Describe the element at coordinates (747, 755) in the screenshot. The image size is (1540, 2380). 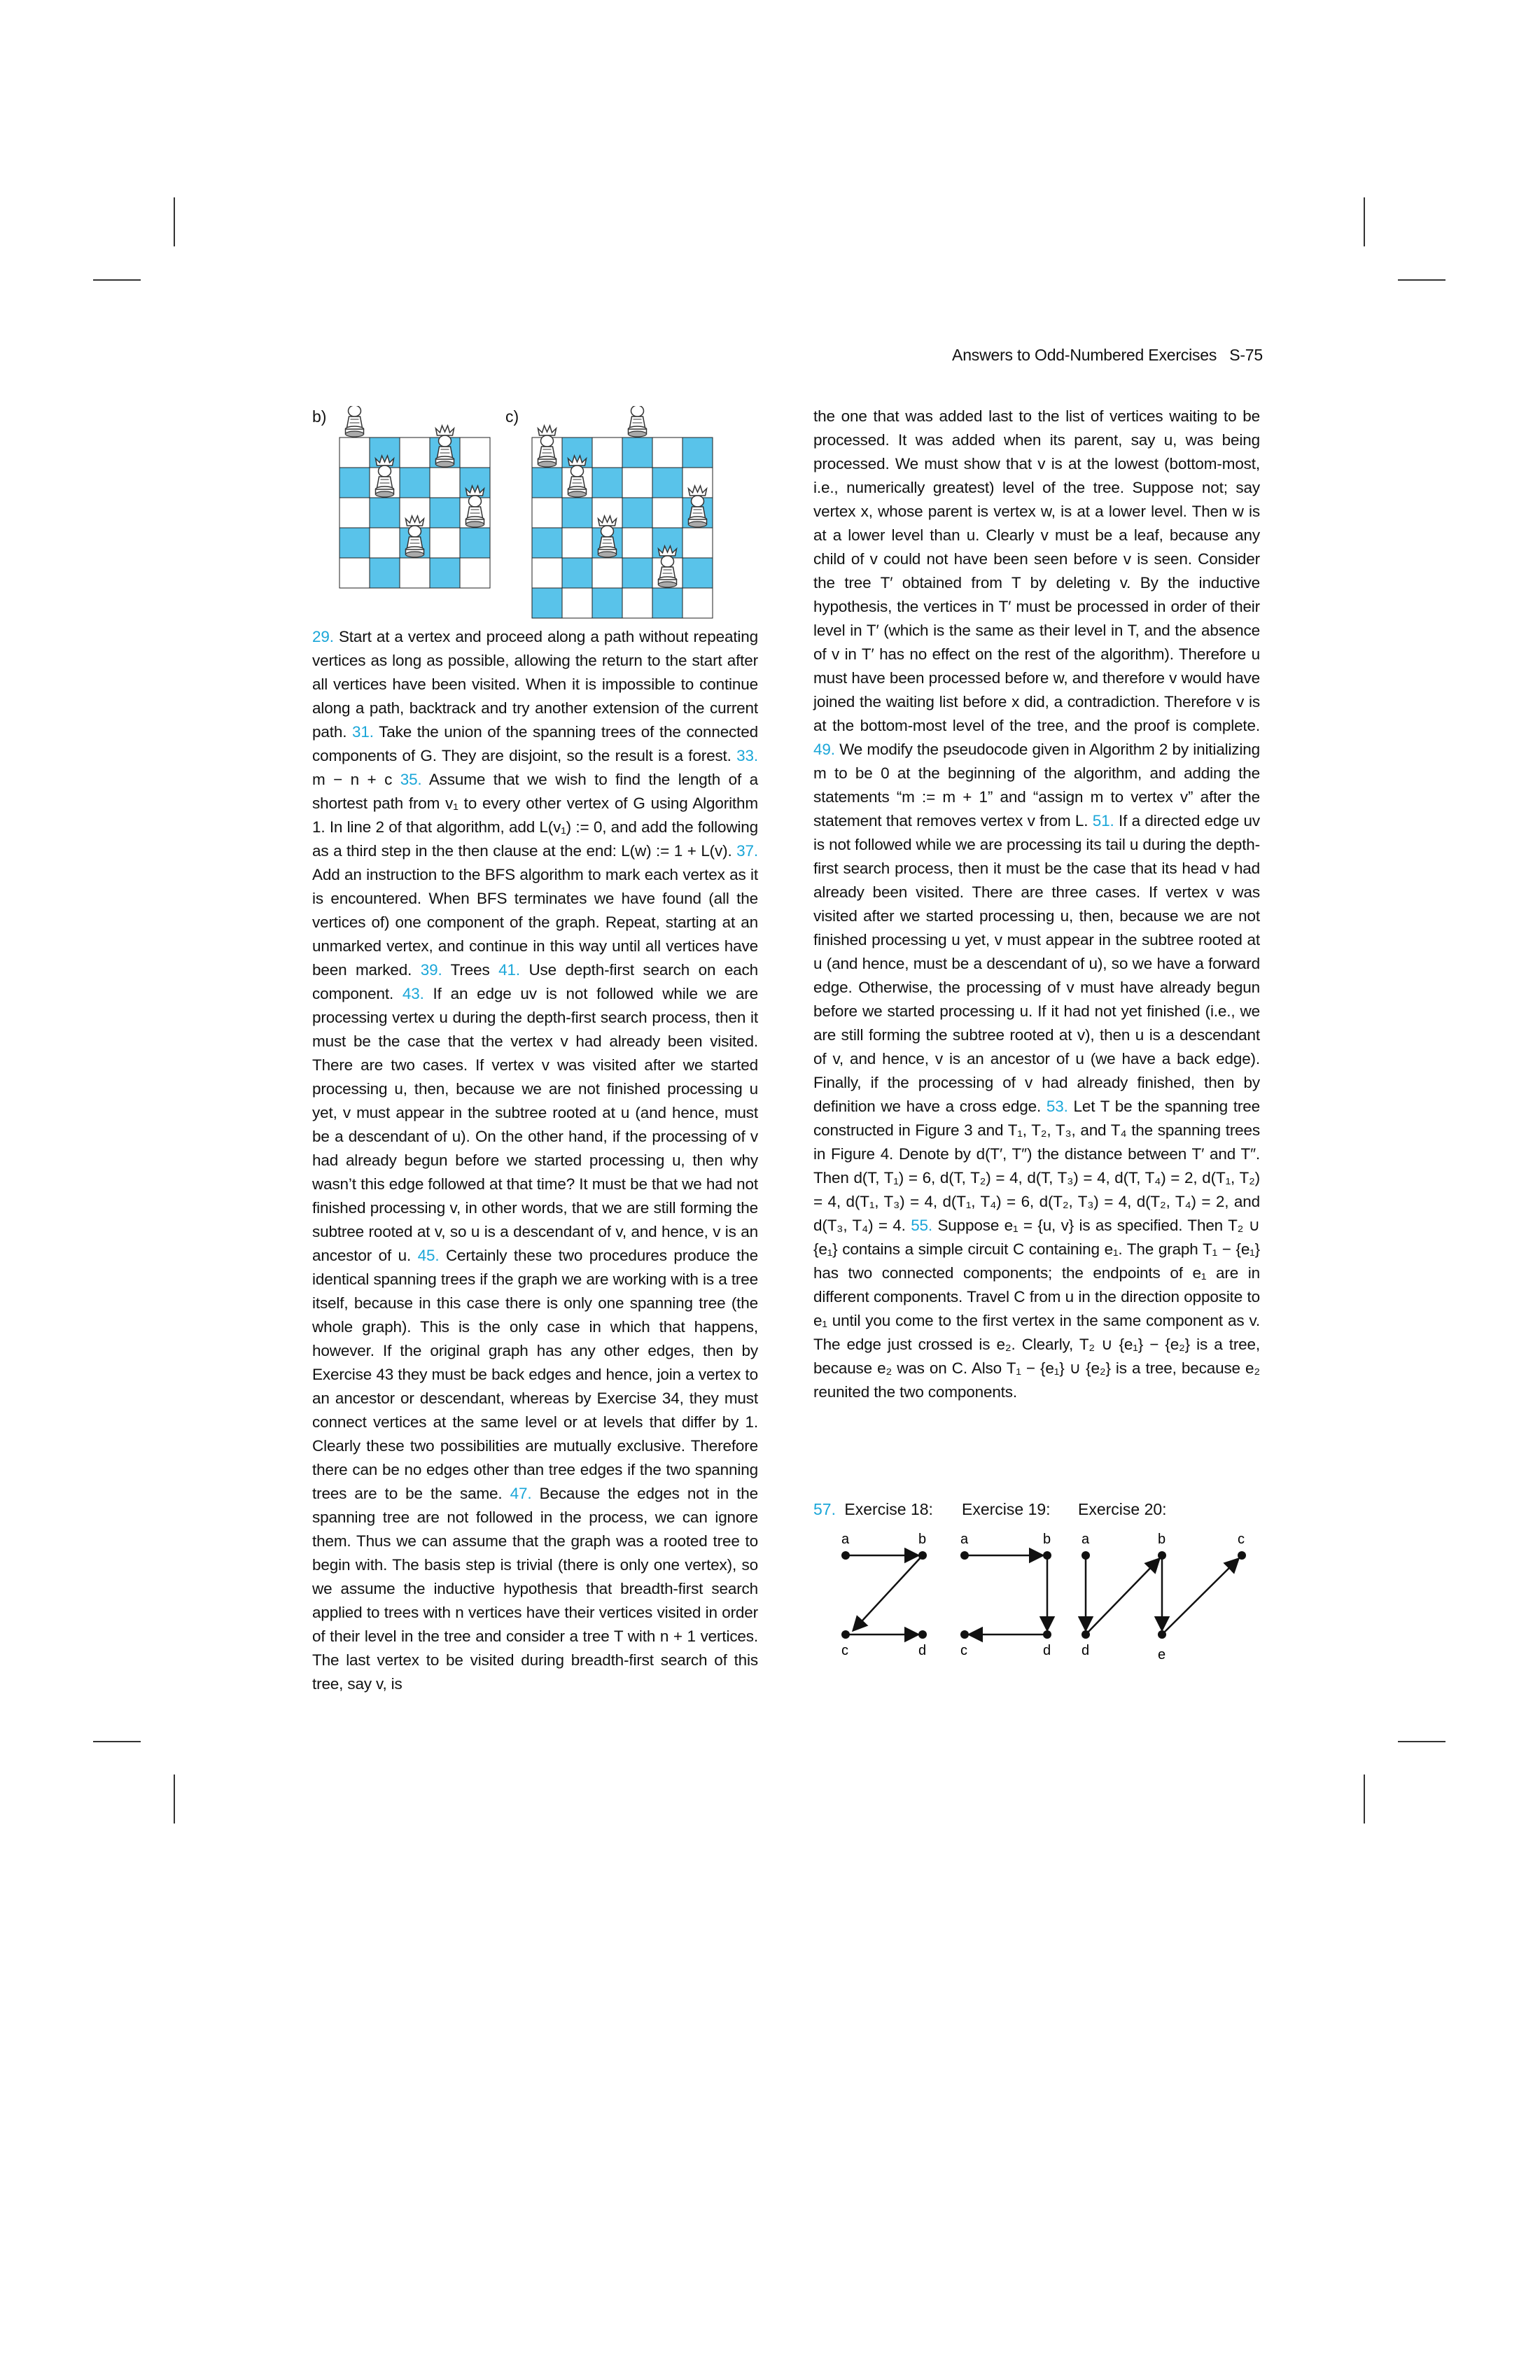
I see `exercise-number: 33.` at that location.